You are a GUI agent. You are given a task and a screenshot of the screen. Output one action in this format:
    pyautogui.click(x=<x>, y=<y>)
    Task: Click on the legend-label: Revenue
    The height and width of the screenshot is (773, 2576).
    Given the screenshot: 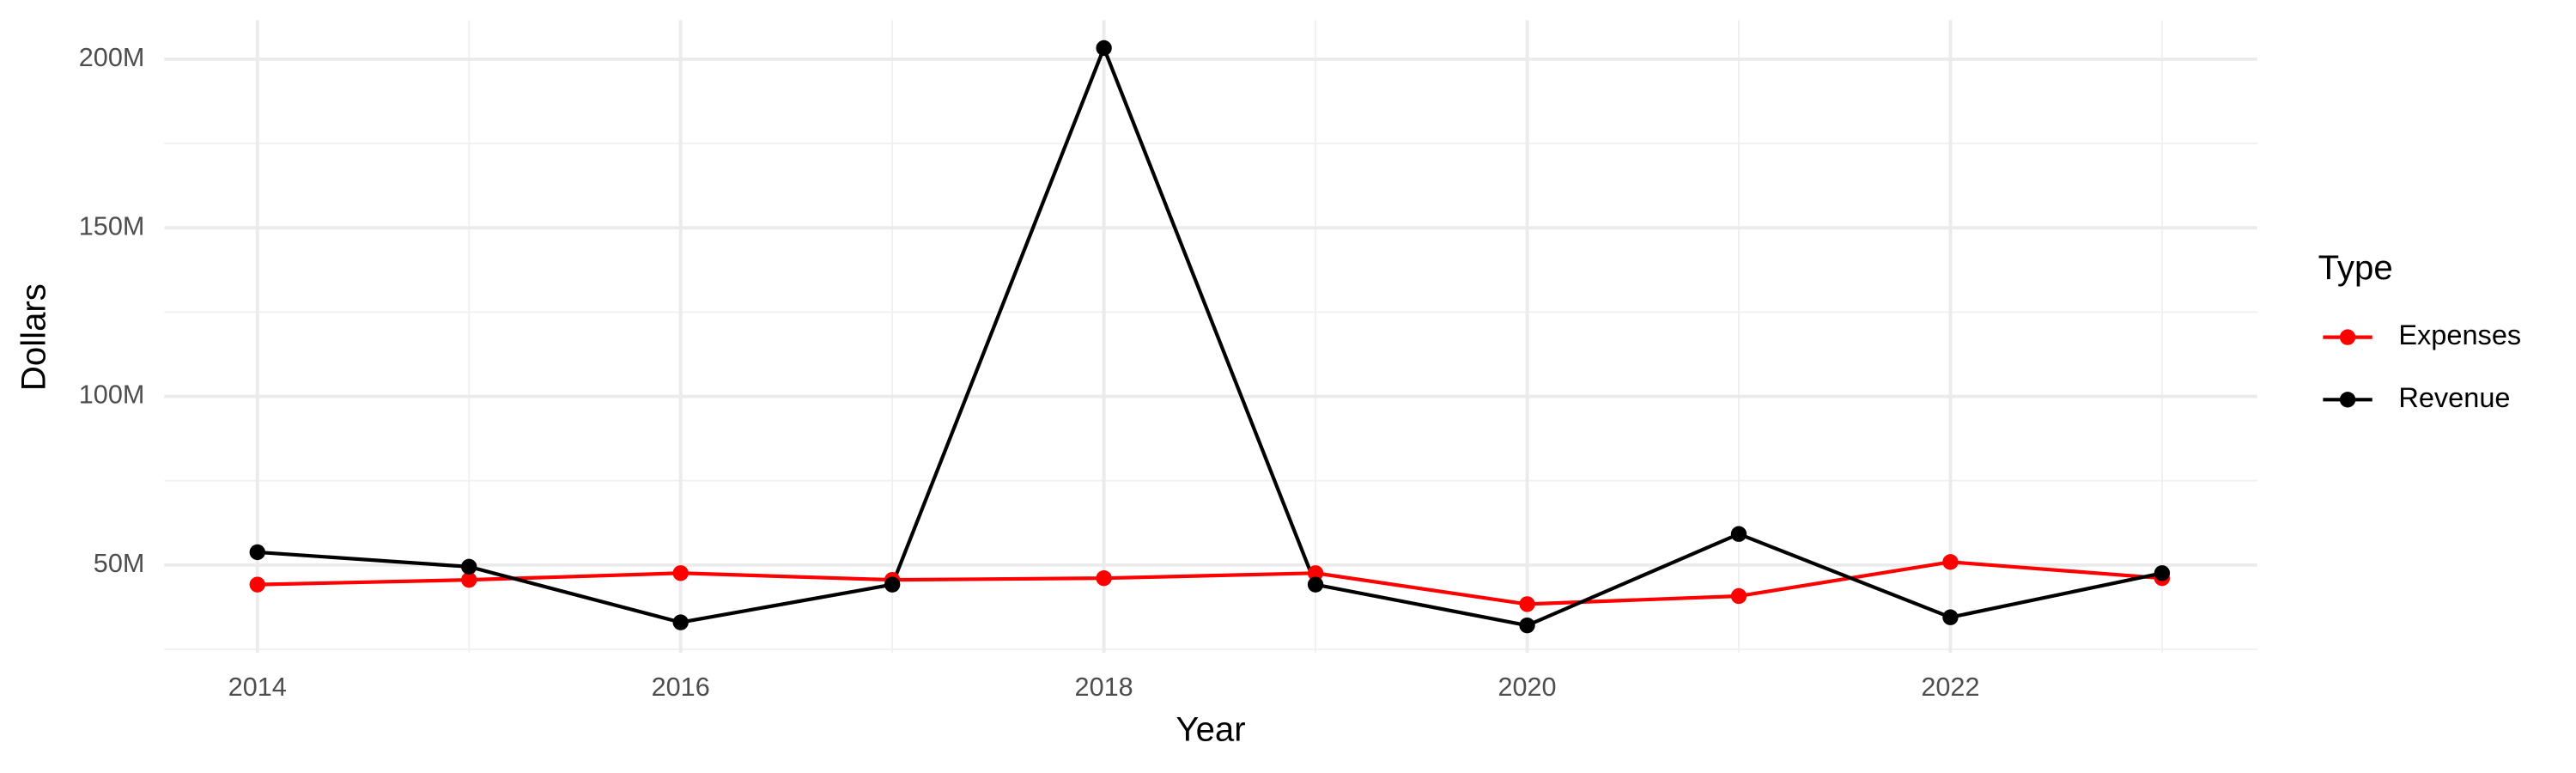 What is the action you would take?
    pyautogui.click(x=2454, y=397)
    